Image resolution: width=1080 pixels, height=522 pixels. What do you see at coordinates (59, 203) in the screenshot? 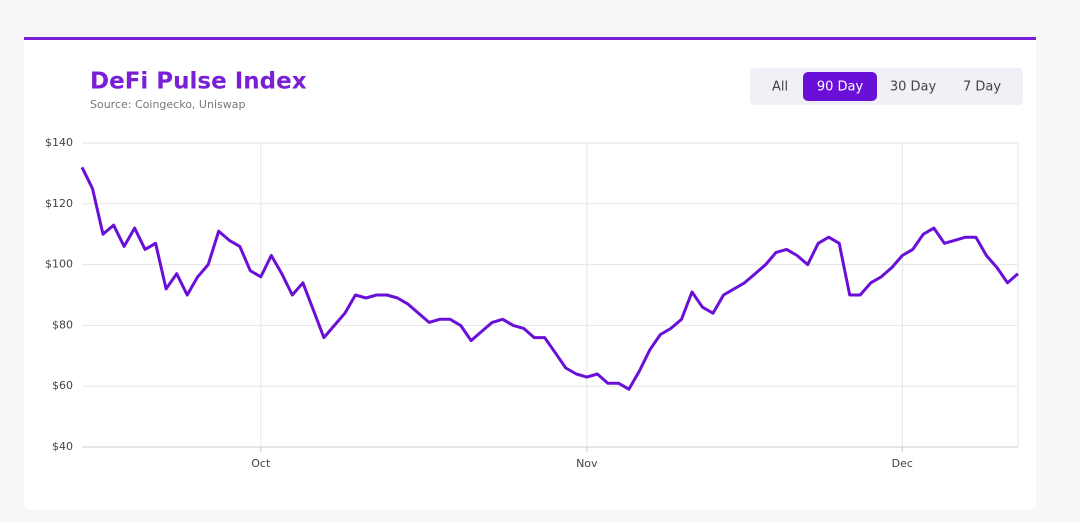
I see `y-tick-label: $120` at bounding box center [59, 203].